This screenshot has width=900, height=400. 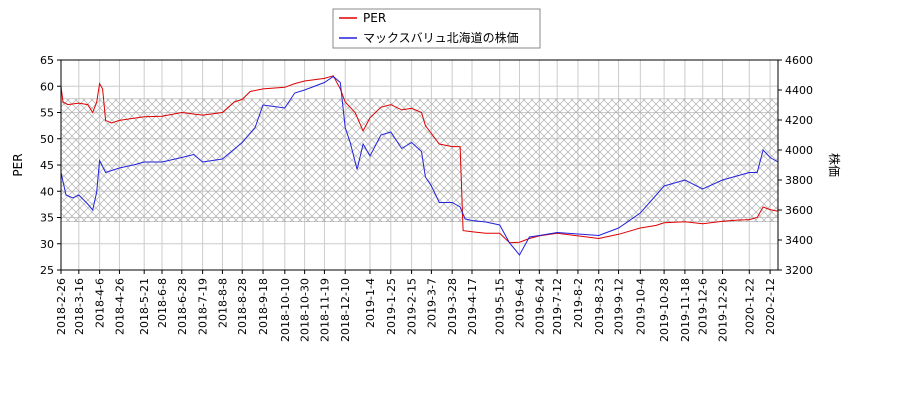 What do you see at coordinates (412, 306) in the screenshot?
I see `x-tick-label: 2019-2-15` at bounding box center [412, 306].